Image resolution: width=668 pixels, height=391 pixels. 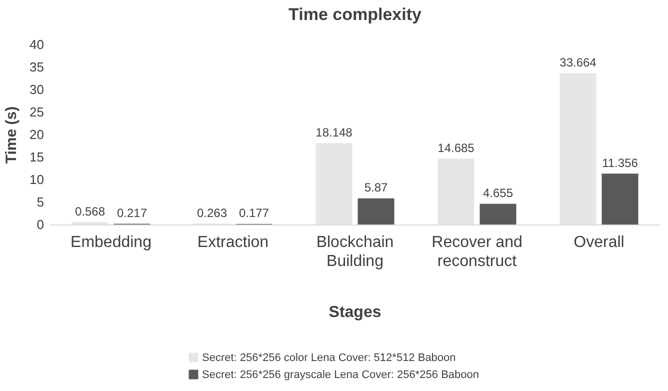 What do you see at coordinates (37, 90) in the screenshot?
I see `y-tick-label: 30` at bounding box center [37, 90].